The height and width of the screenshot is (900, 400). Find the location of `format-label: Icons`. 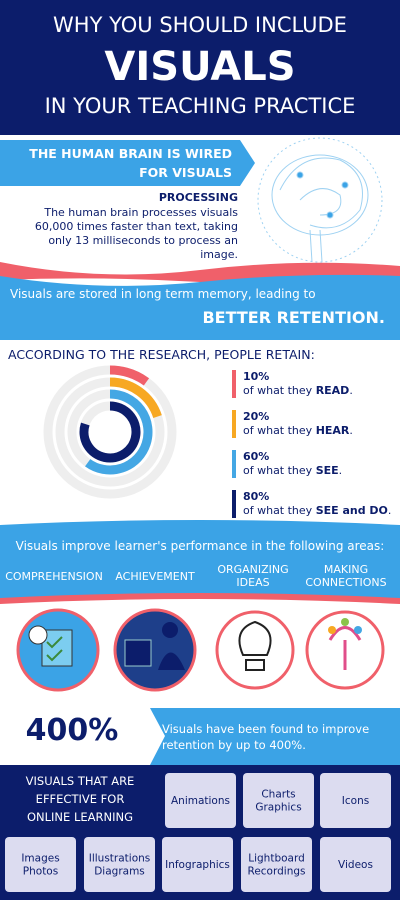

format-label: Icons is located at coordinates (355, 801).